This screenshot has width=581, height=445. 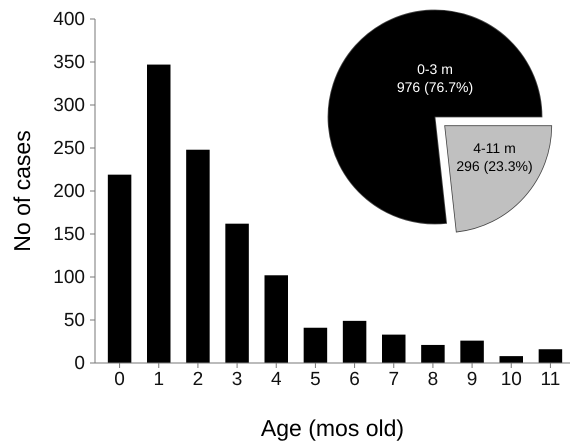 What do you see at coordinates (69, 235) in the screenshot?
I see `y-tick-label: 150` at bounding box center [69, 235].